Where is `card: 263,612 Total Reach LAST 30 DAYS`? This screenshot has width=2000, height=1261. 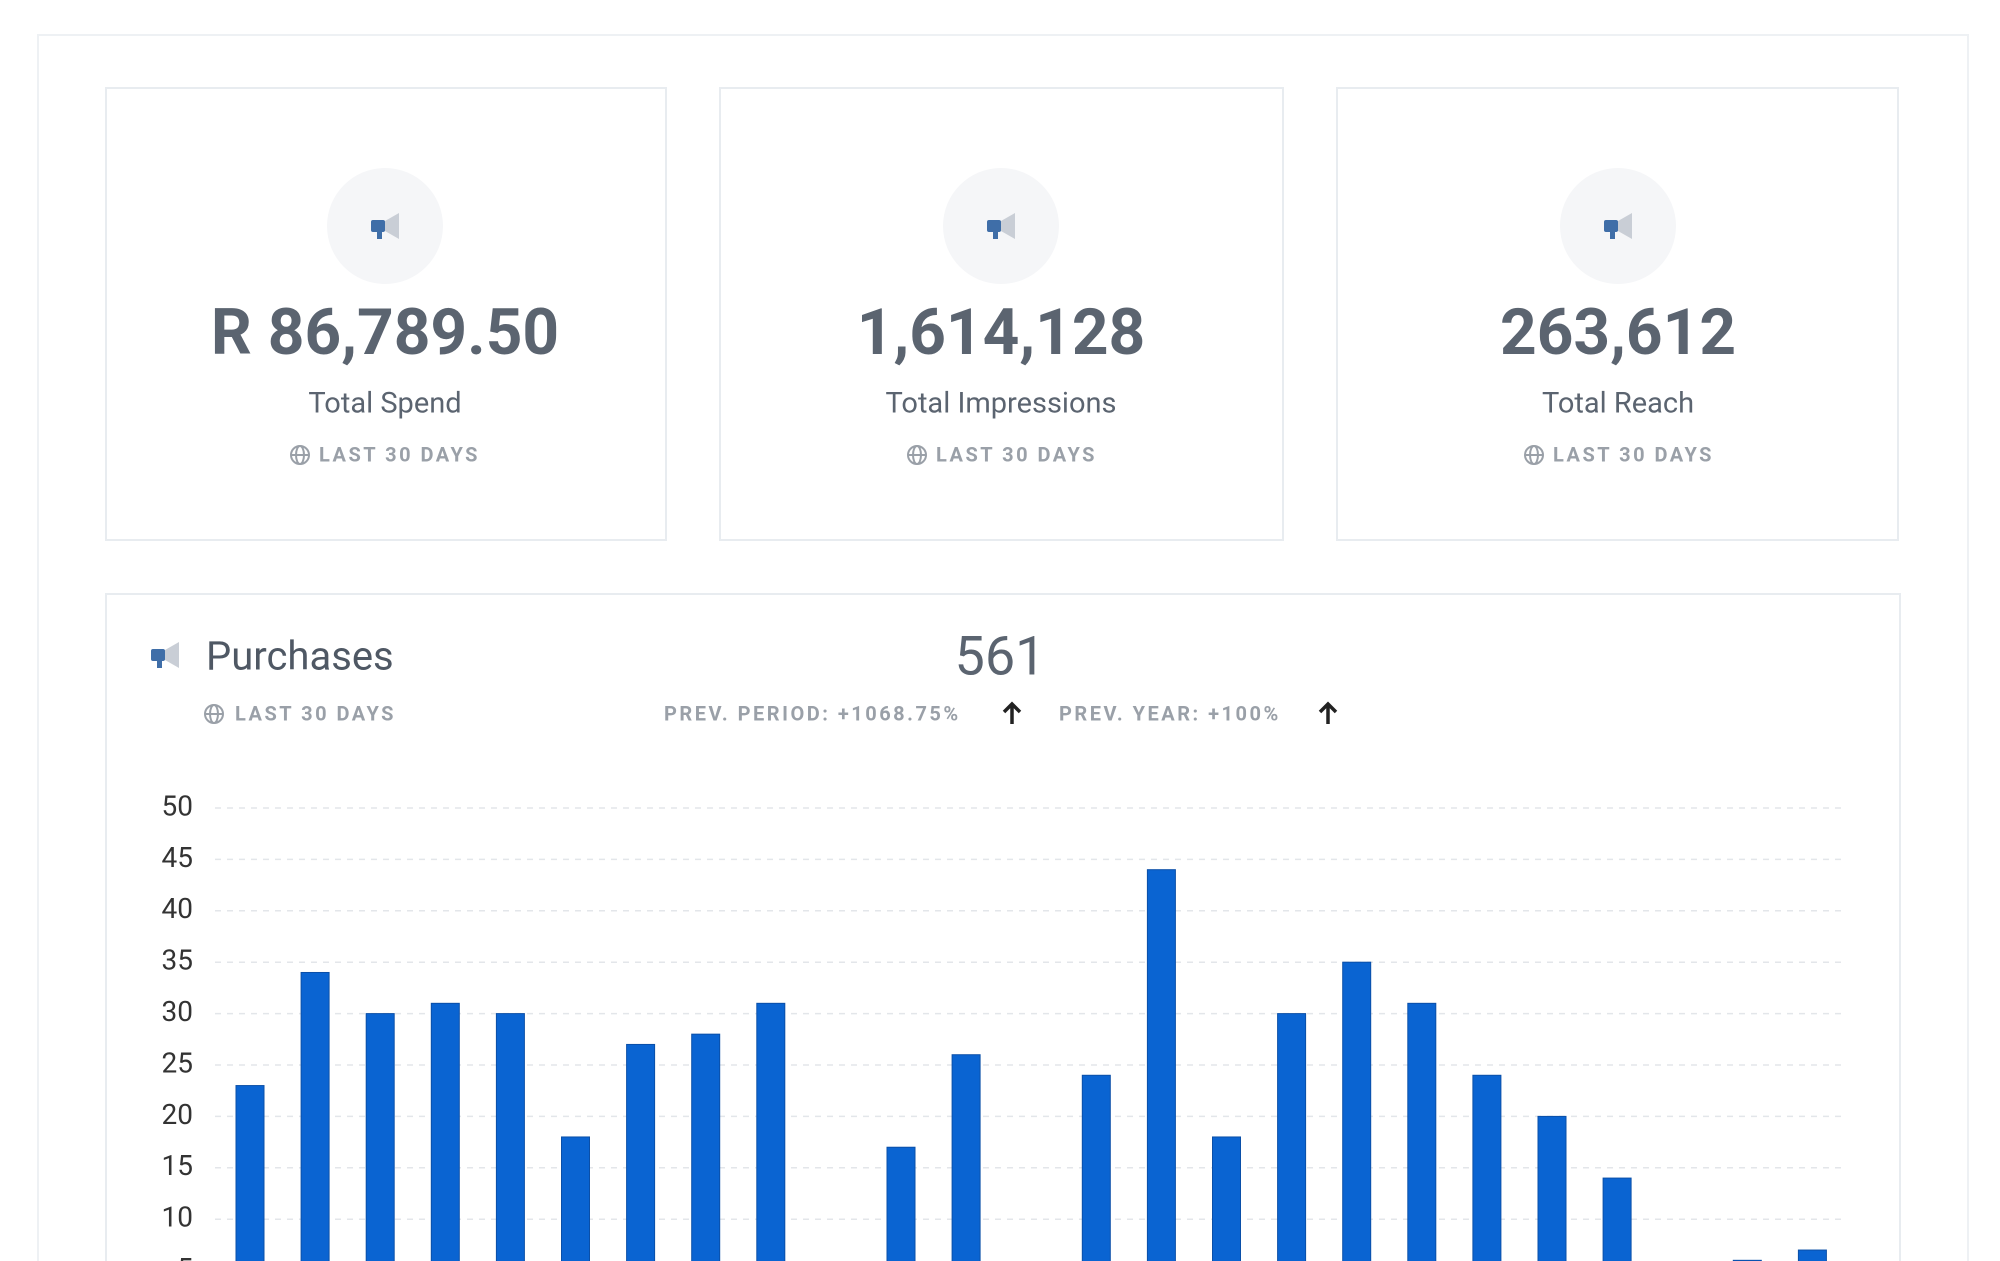 card: 263,612 Total Reach LAST 30 DAYS is located at coordinates (1617, 314).